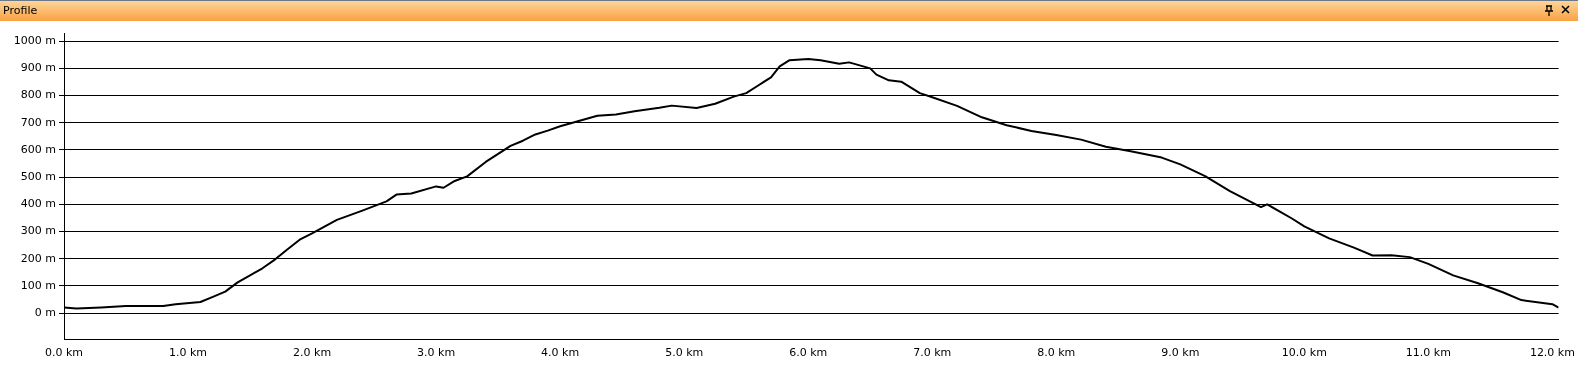 This screenshot has width=1578, height=368. I want to click on x-tick-label: 10.0 km, so click(1304, 353).